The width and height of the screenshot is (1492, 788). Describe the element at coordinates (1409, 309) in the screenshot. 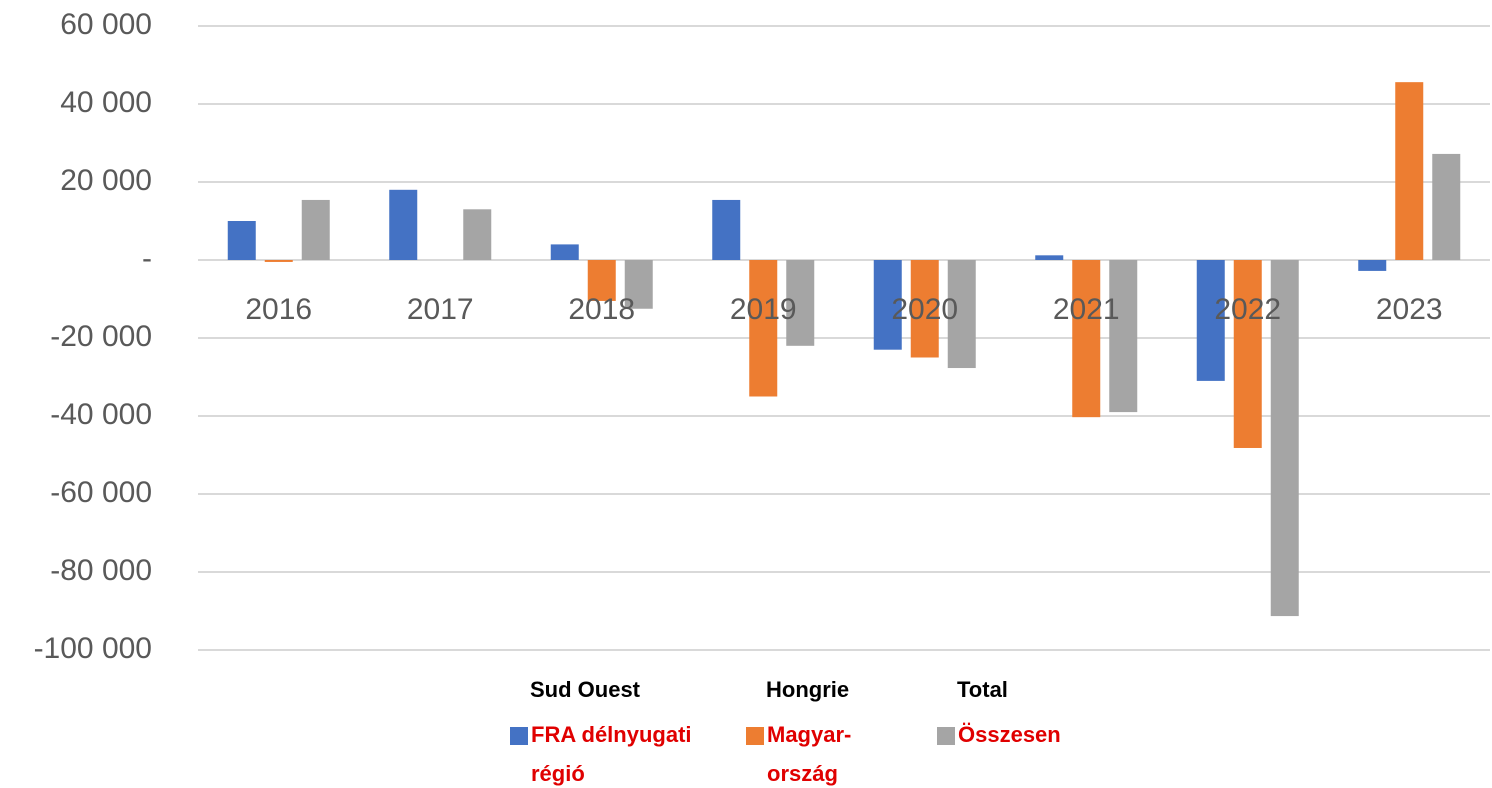

I see `x-tick-label: 2023` at that location.